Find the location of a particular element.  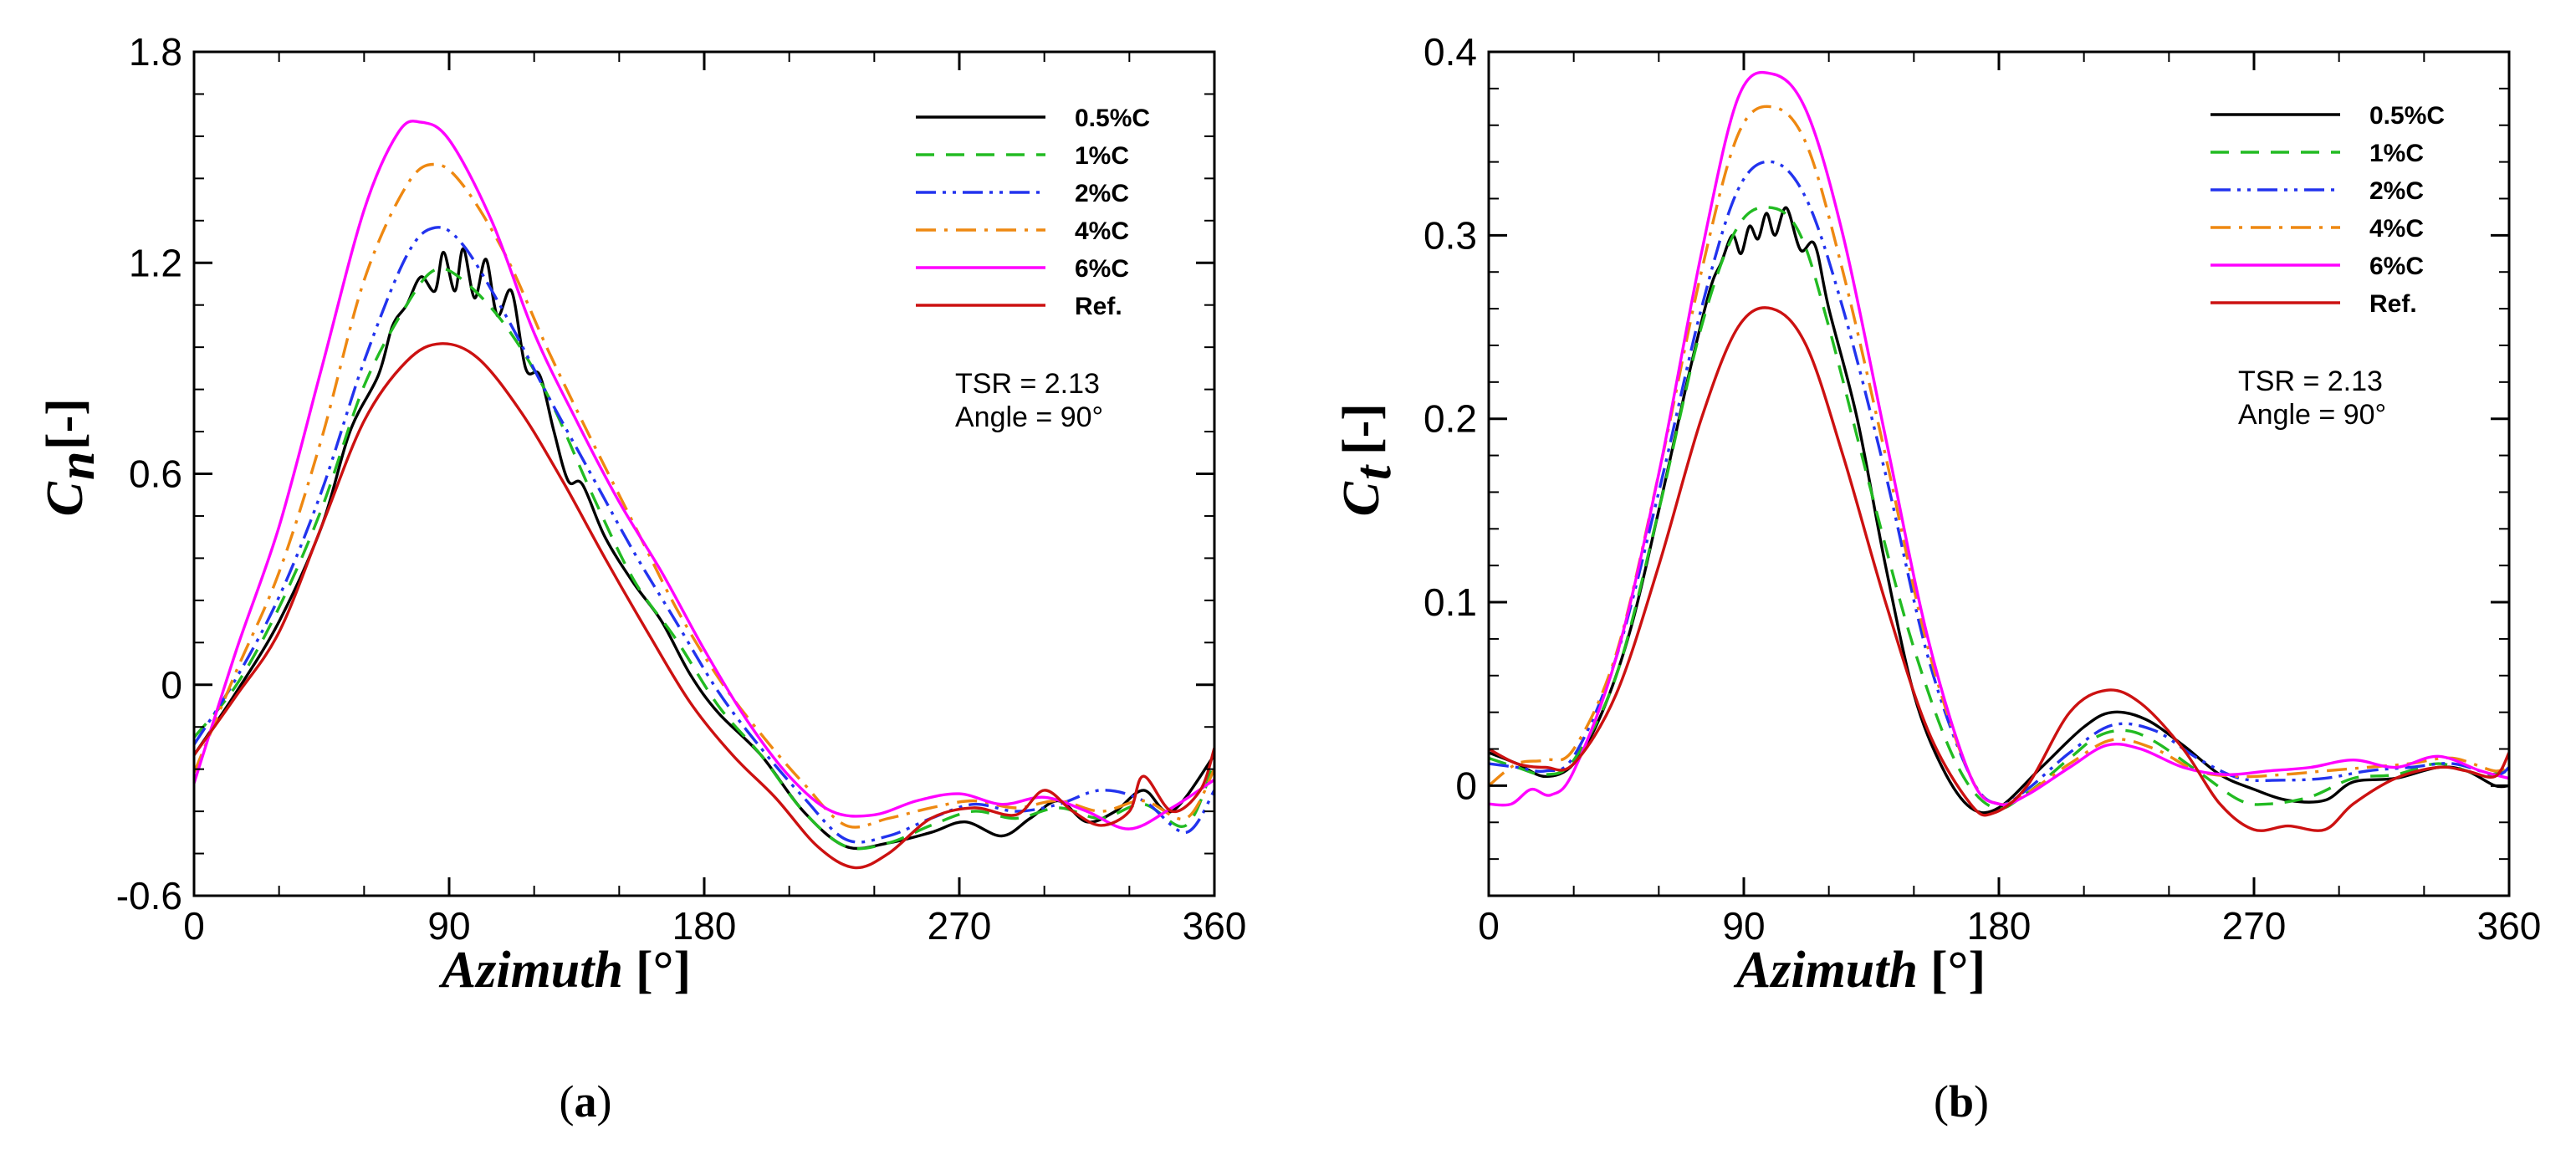

panel-label-b: (b) is located at coordinates (1961, 1101).